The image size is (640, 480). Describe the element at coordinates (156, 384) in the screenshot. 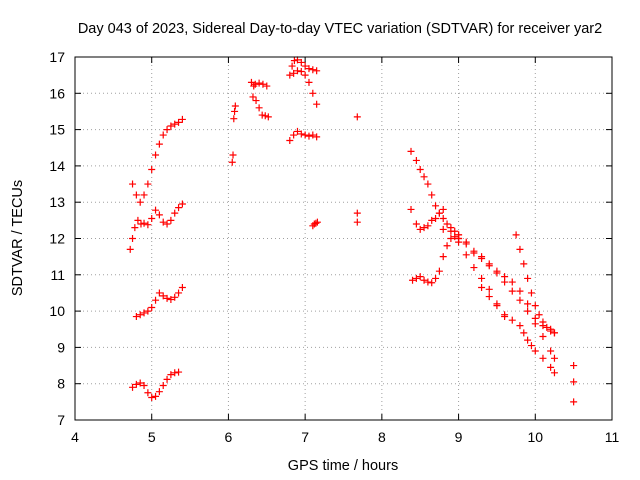

I see `series-arc-a-lower` at that location.